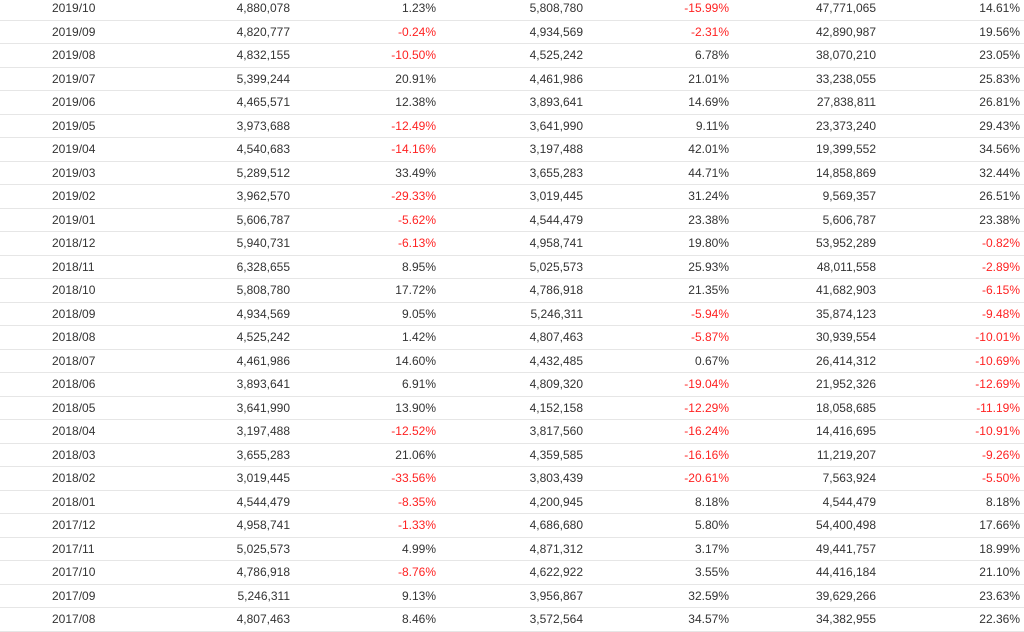 Image resolution: width=1024 pixels, height=632 pixels. I want to click on value-1-cell: 4,958,741, so click(263, 525).